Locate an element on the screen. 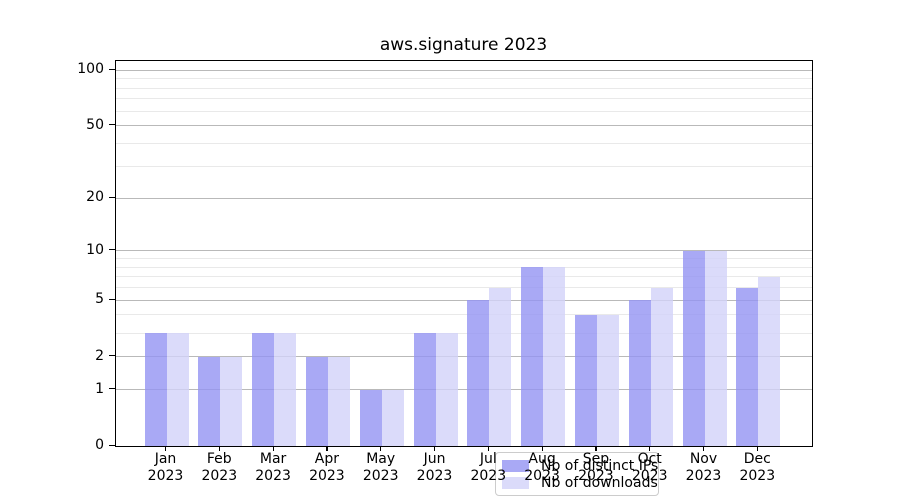  bar-downloads-sep is located at coordinates (607, 380).